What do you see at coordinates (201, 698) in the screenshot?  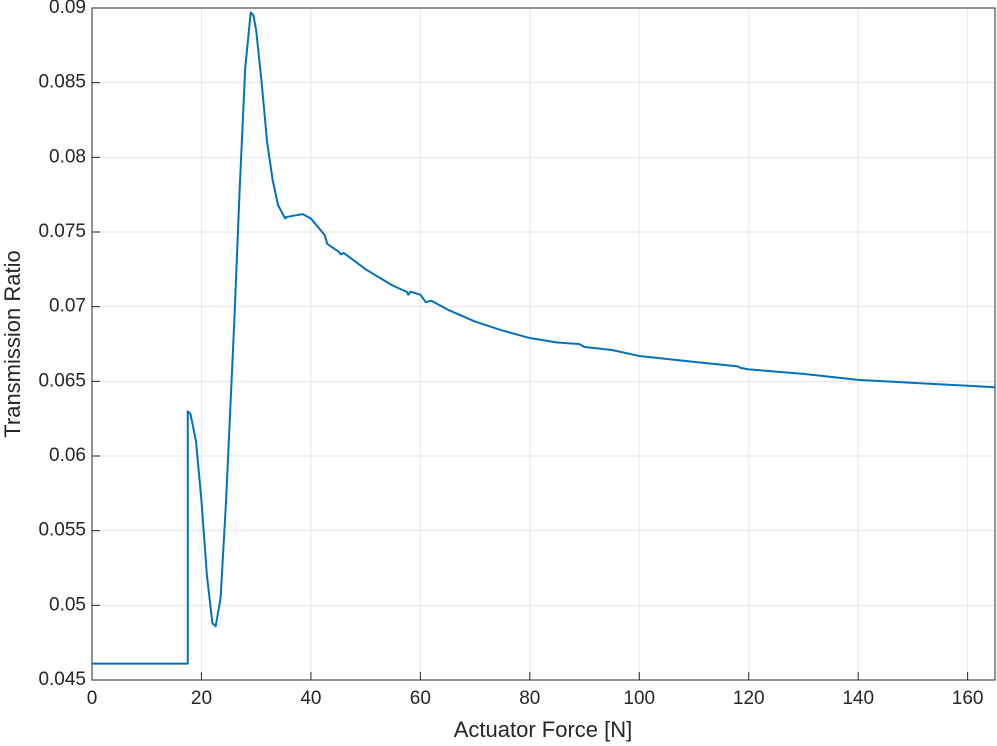 I see `x-tick-label: 20` at bounding box center [201, 698].